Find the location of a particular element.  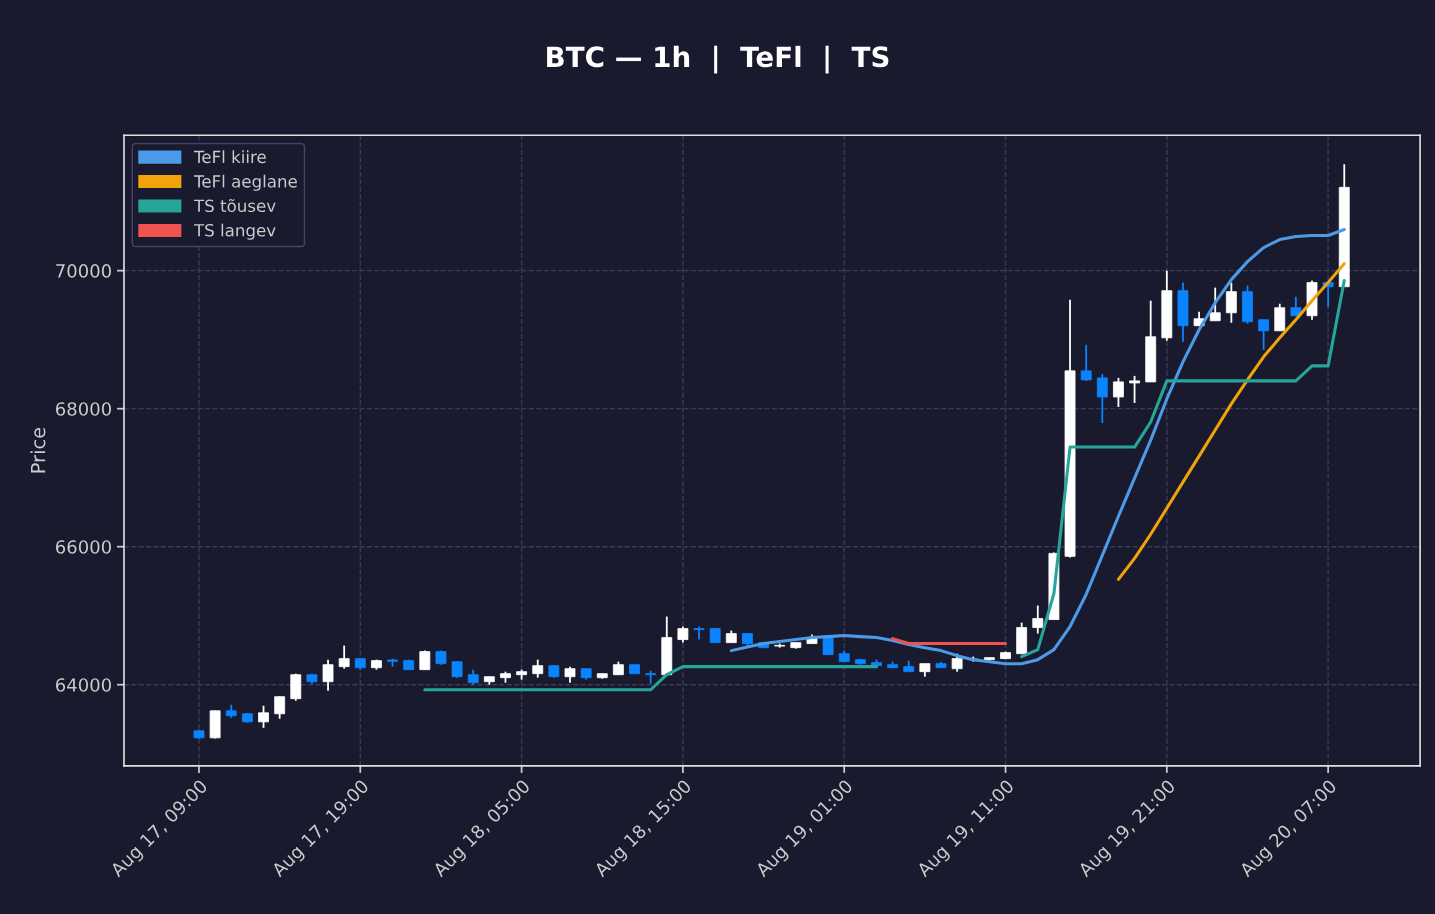

y-axis-title: Price is located at coordinates (38, 450).